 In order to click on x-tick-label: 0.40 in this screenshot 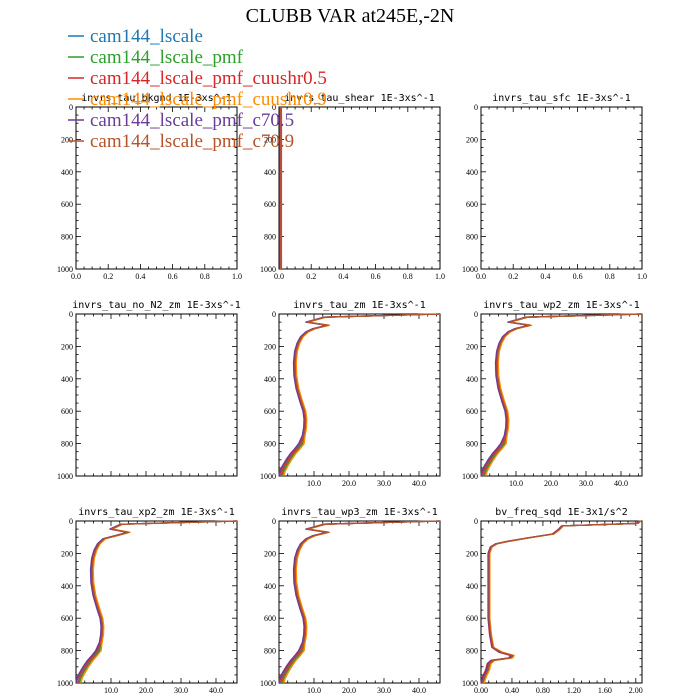, I will do `click(512, 690)`.